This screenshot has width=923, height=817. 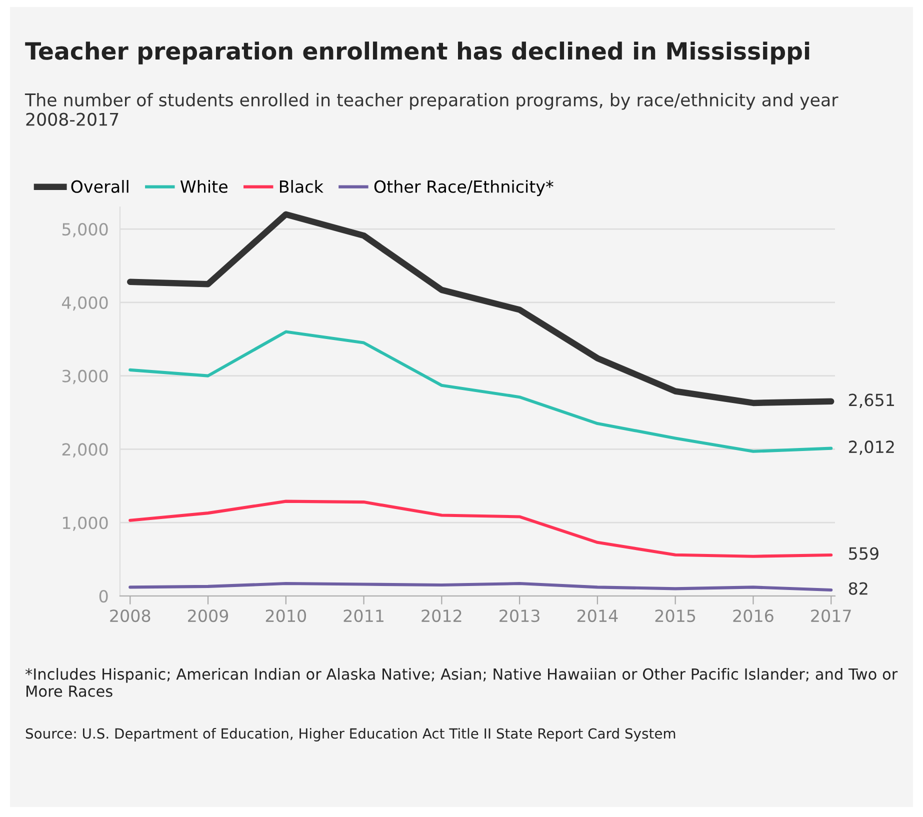 What do you see at coordinates (442, 615) in the screenshot?
I see `x-tick-label: 2012` at bounding box center [442, 615].